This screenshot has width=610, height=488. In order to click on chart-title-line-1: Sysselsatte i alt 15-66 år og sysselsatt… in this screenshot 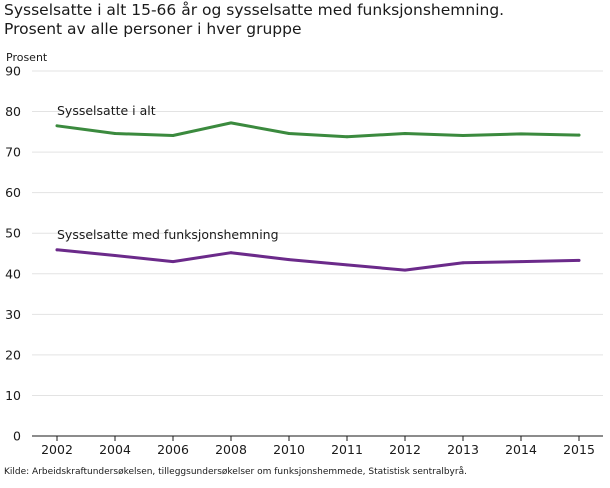, I will do `click(254, 10)`.